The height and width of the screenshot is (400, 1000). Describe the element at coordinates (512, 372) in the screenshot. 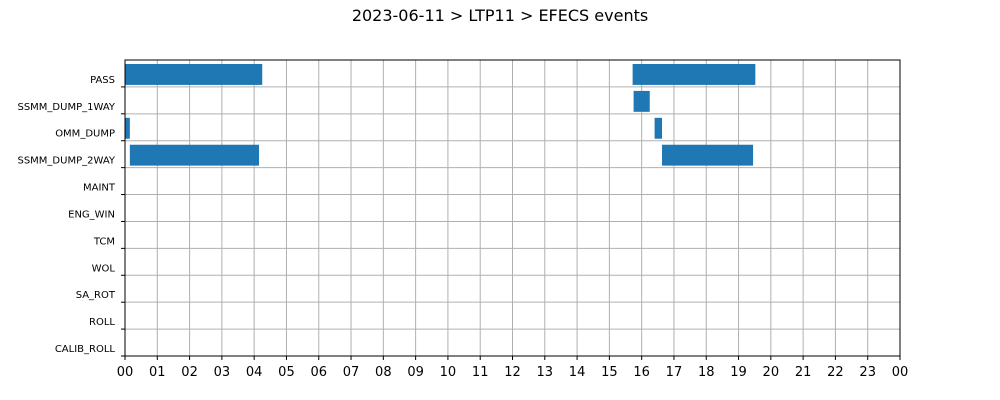

I see `x-tick-label: 12` at that location.